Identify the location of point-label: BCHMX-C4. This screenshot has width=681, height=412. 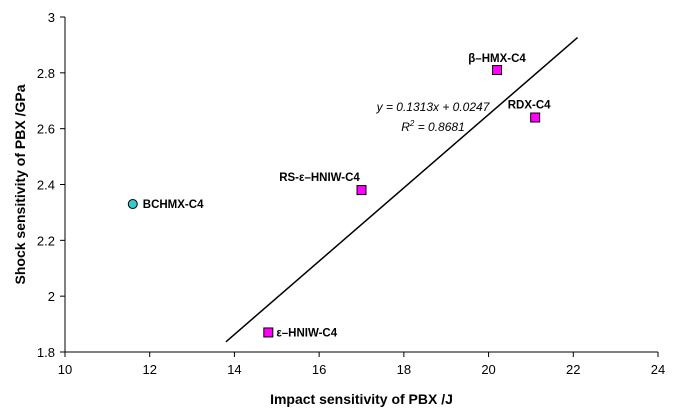
(173, 205).